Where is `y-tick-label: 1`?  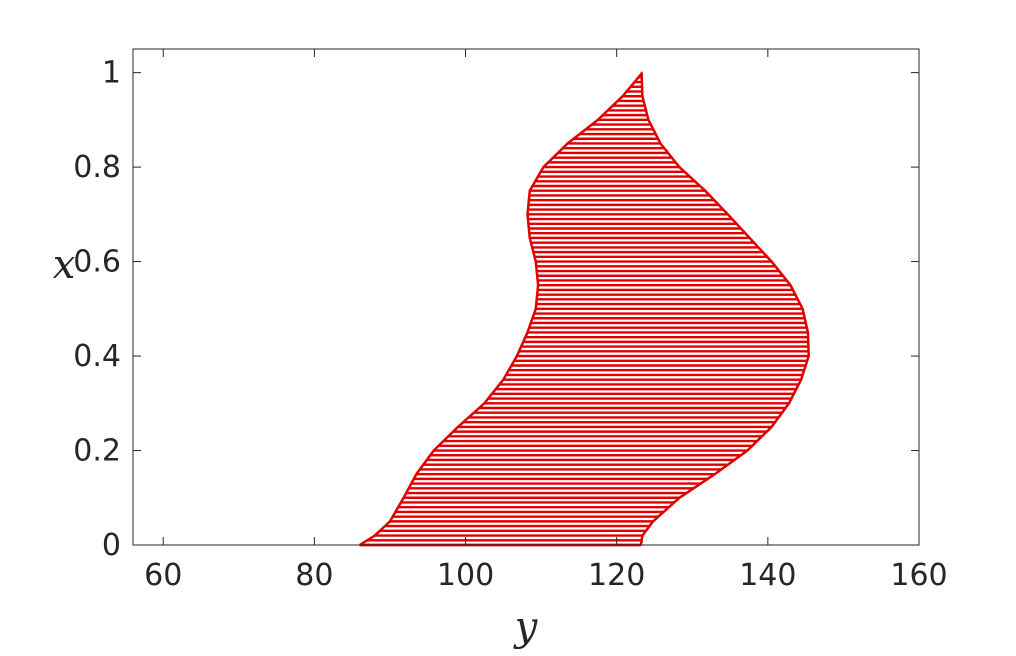 y-tick-label: 1 is located at coordinates (111, 73).